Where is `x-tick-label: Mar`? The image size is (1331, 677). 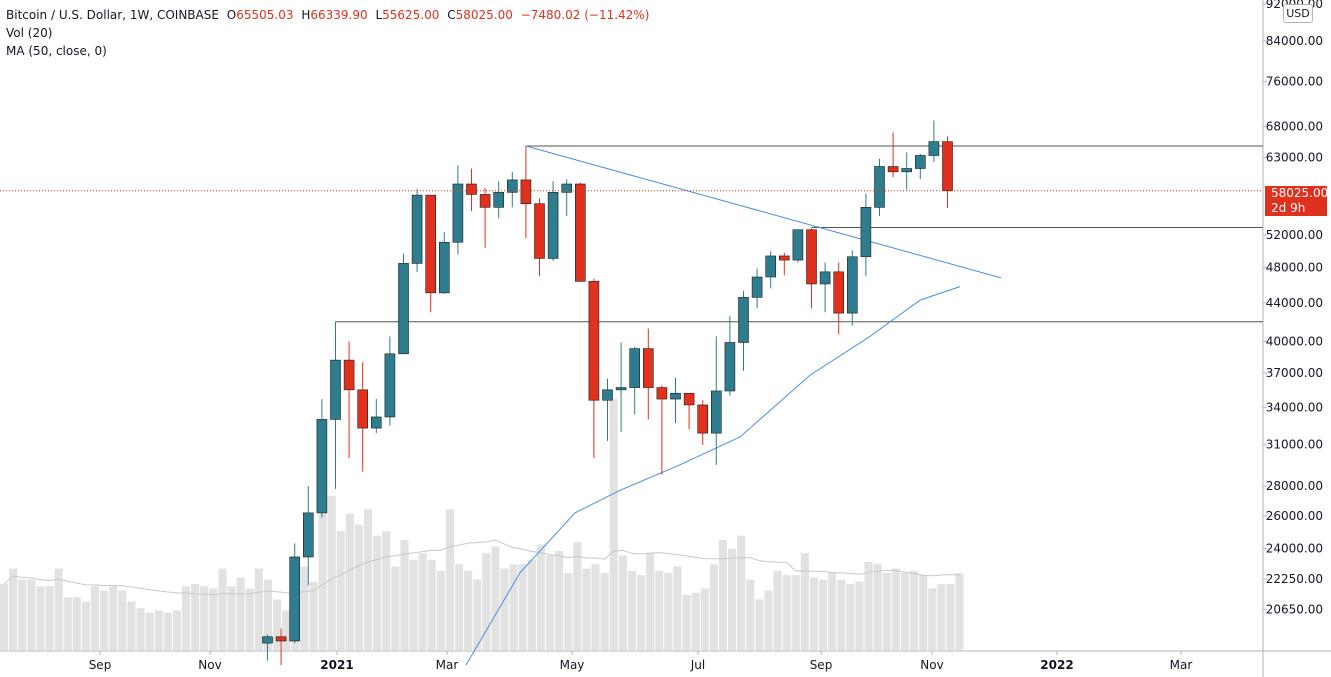
x-tick-label: Mar is located at coordinates (447, 665).